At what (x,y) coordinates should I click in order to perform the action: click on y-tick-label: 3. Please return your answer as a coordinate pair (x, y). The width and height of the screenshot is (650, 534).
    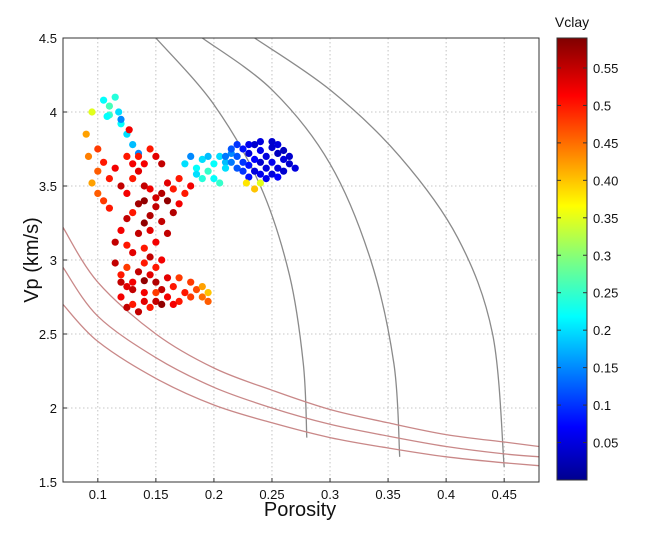
    Looking at the image, I should click on (53, 260).